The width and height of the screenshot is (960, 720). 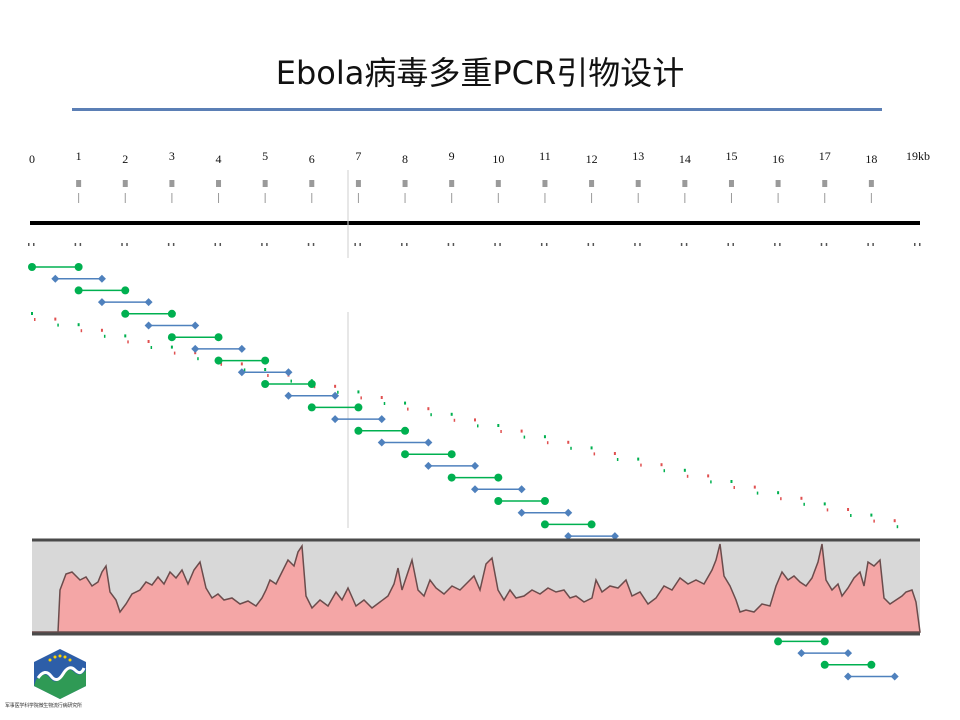 I want to click on kb-tick-label: 5, so click(x=265, y=156).